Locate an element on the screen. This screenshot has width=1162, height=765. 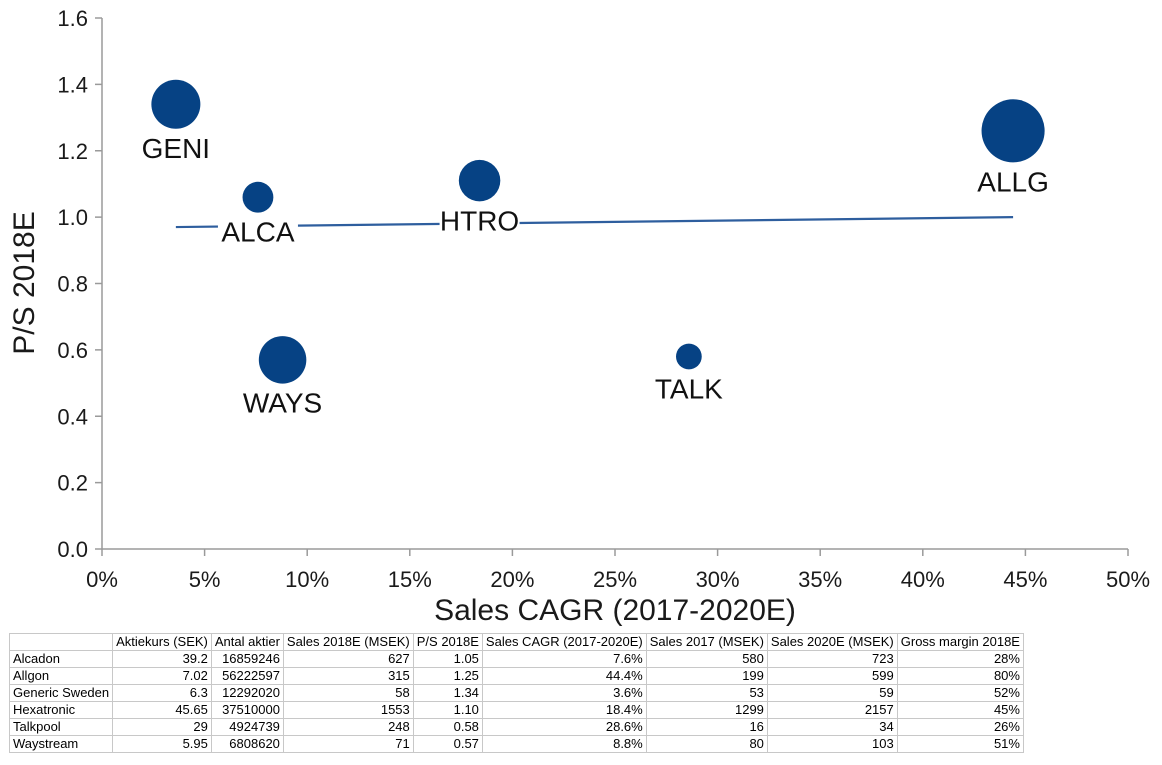
table-row-name: Waystream is located at coordinates (61, 744).